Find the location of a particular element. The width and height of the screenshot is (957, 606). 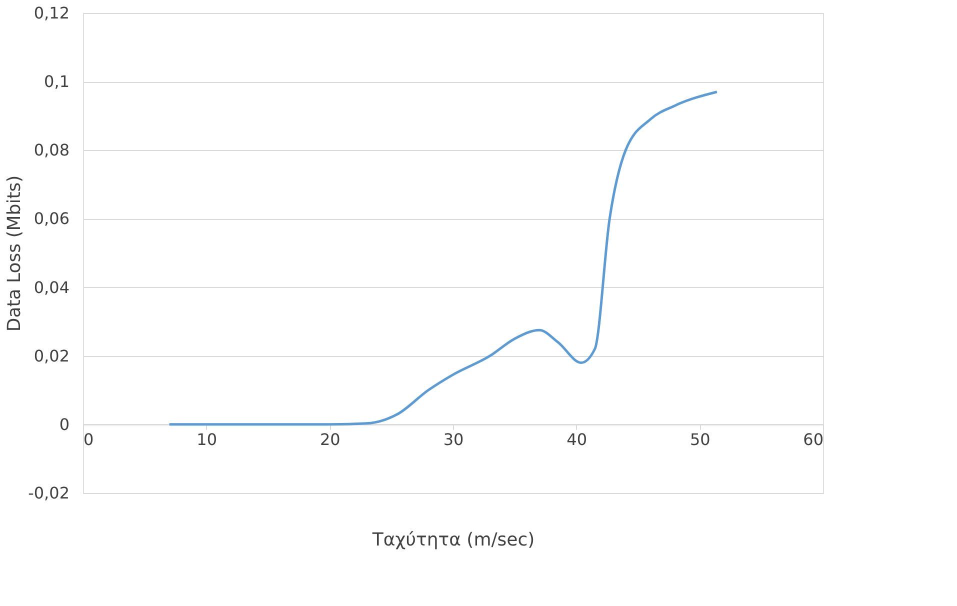

x-tick-label: 60 is located at coordinates (813, 439).